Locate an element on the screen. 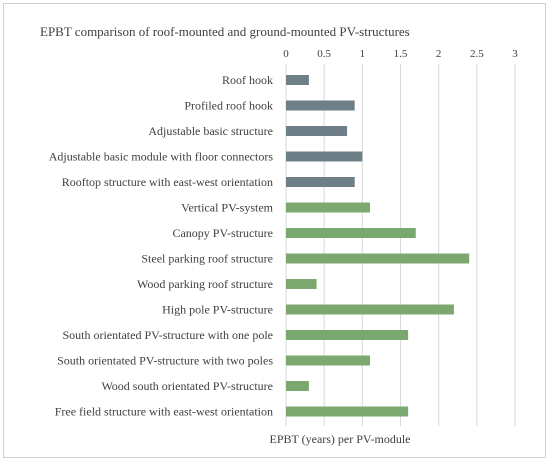  x-tick-label: 2.5 is located at coordinates (477, 54).